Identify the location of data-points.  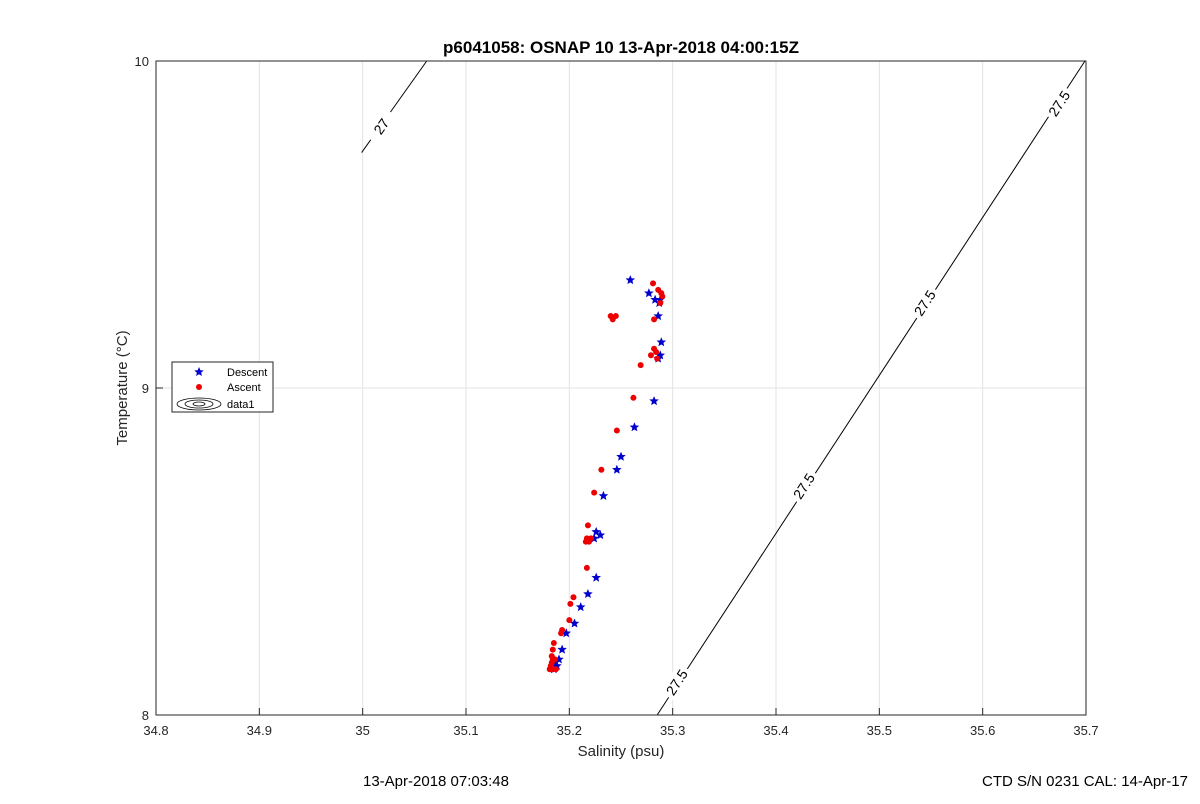
(606, 474).